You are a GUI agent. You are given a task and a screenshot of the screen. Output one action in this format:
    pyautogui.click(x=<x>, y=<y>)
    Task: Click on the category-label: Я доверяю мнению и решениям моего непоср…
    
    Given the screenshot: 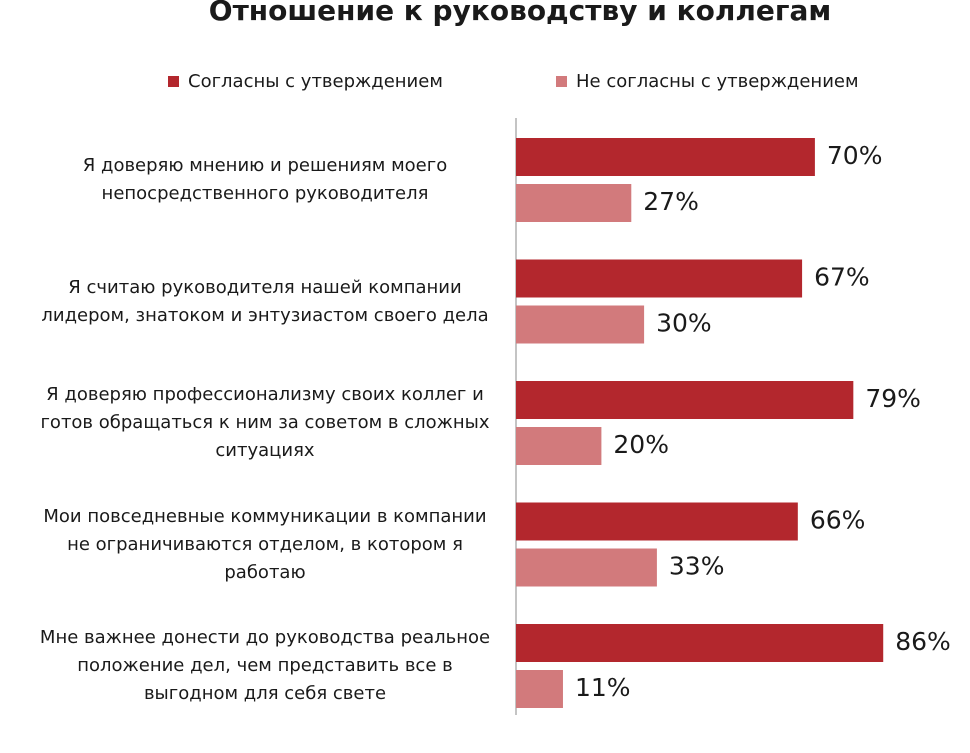 What is the action you would take?
    pyautogui.click(x=265, y=179)
    